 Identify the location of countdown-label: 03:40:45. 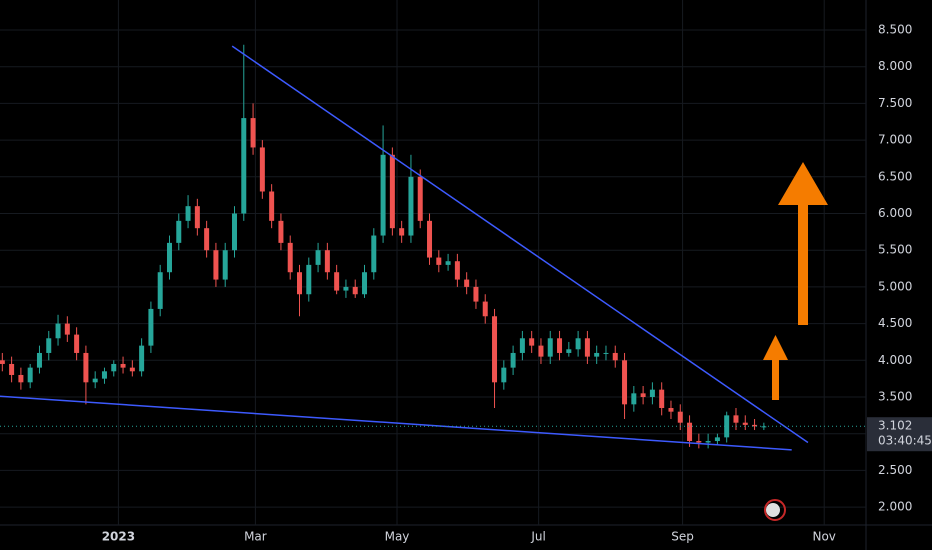
(905, 441).